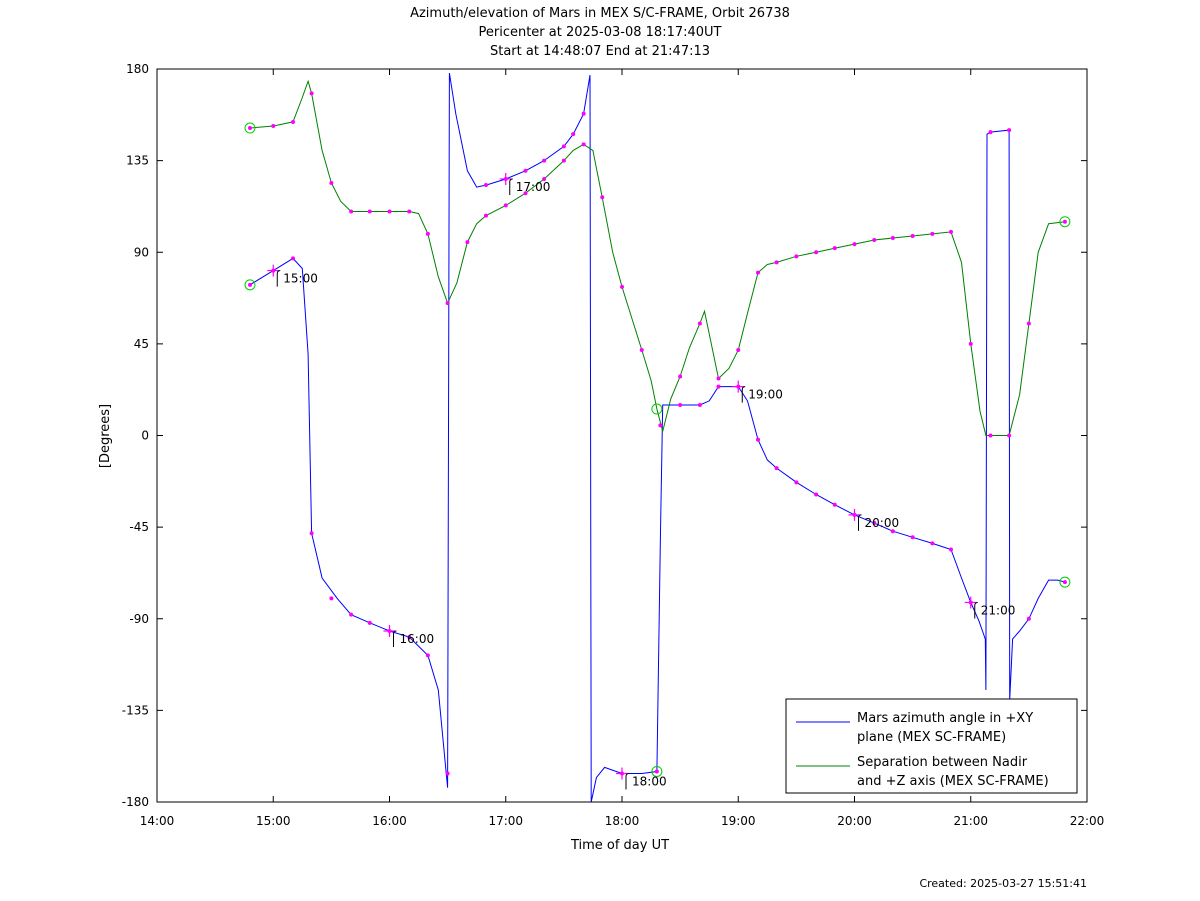  What do you see at coordinates (105, 436) in the screenshot?
I see `y-axis-label: [Degrees]` at bounding box center [105, 436].